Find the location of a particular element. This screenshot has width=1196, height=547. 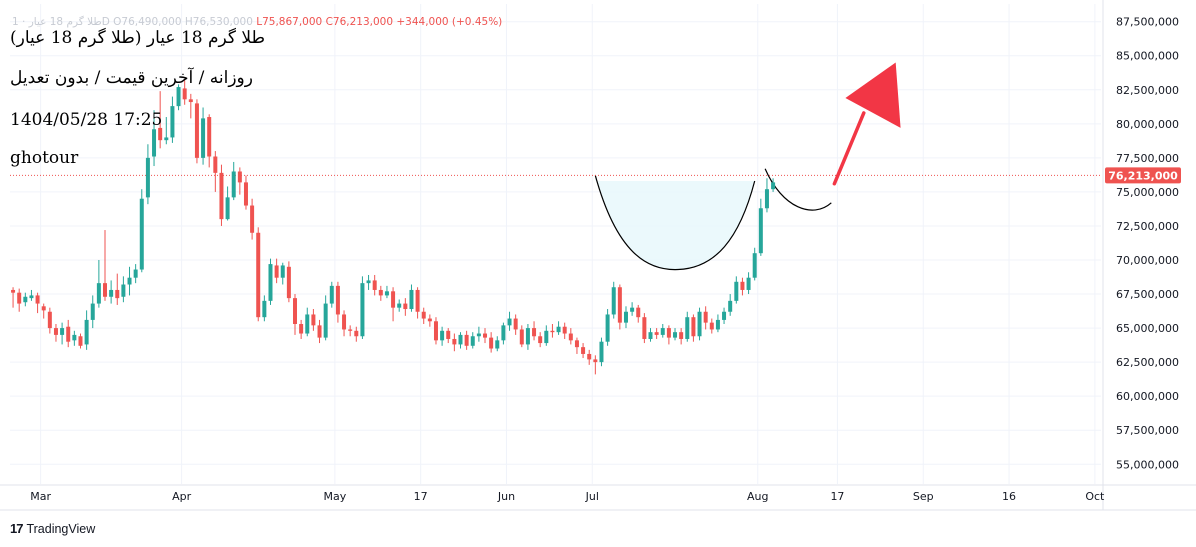

y-tick-label: 82,500,000 is located at coordinates (1147, 90).